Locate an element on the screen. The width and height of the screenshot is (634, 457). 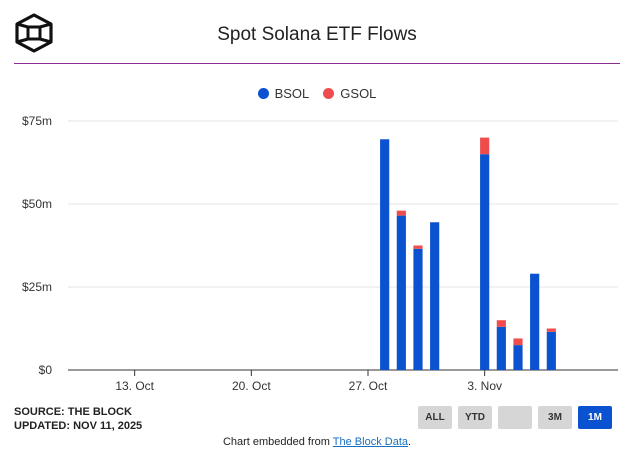
x-tick-label: 3. Nov is located at coordinates (484, 386).